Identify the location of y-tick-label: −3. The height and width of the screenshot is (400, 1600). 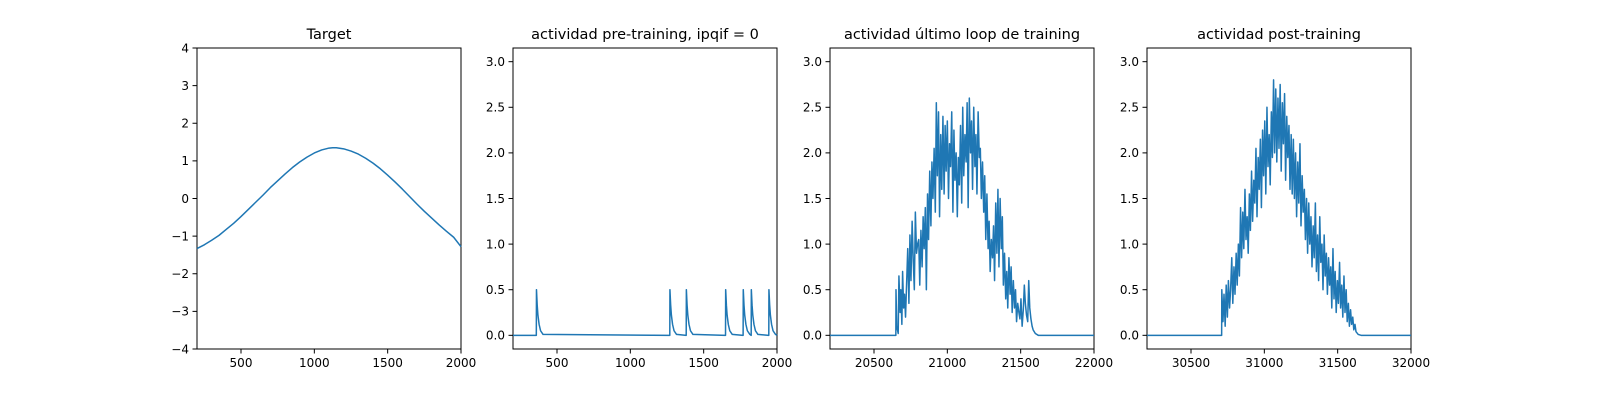
(180, 312).